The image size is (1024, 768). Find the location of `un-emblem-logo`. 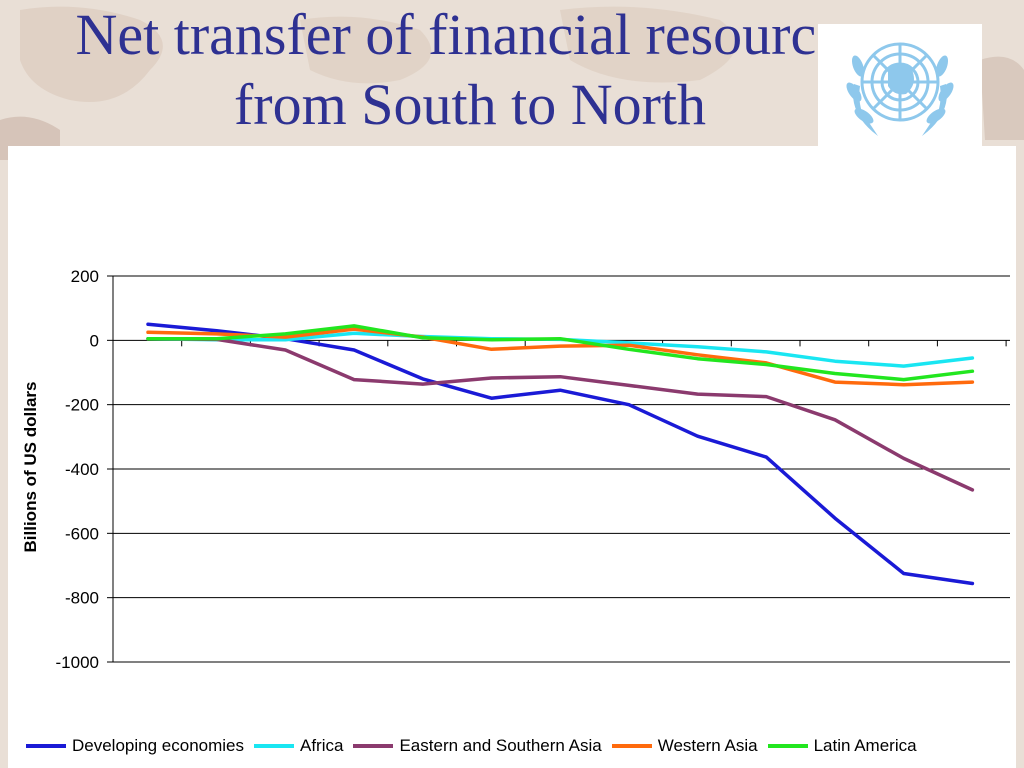

un-emblem-logo is located at coordinates (900, 86).